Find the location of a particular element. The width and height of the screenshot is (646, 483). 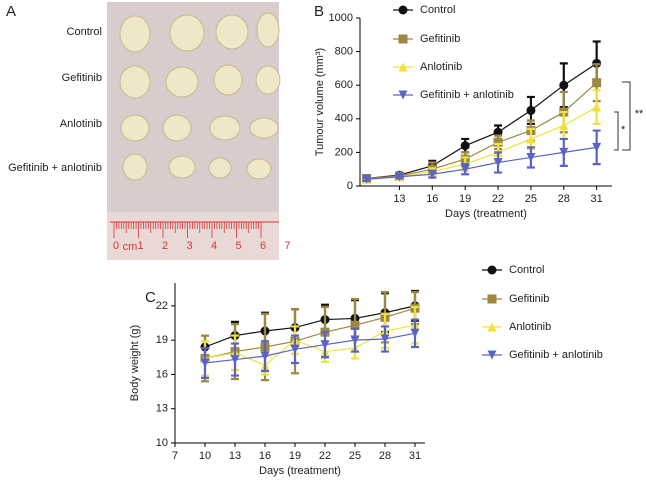

ruler-label: 2 is located at coordinates (165, 246).